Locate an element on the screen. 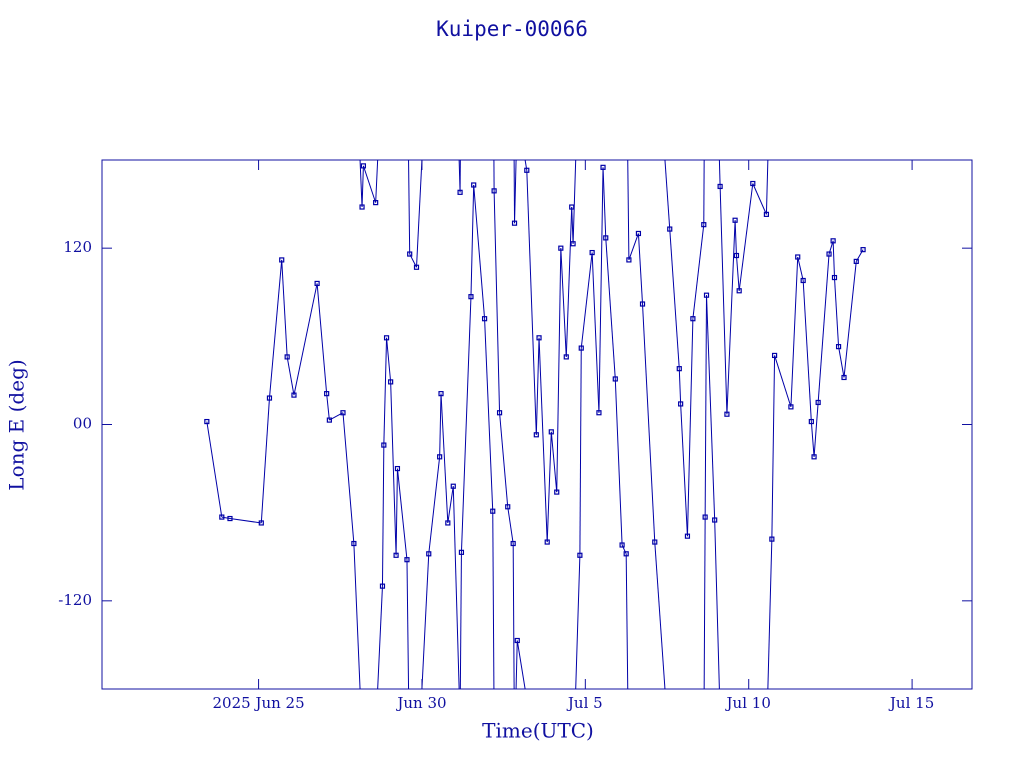 Image resolution: width=1024 pixels, height=768 pixels. y-axis-title: Long E (deg) is located at coordinates (17, 424).